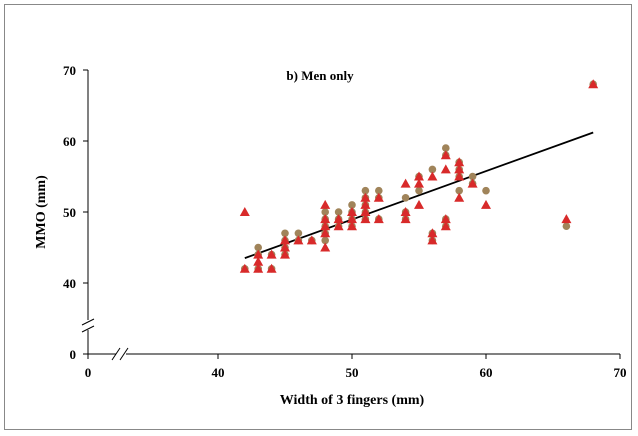 The image size is (638, 436). I want to click on x-tick-label: 0, so click(88, 372).